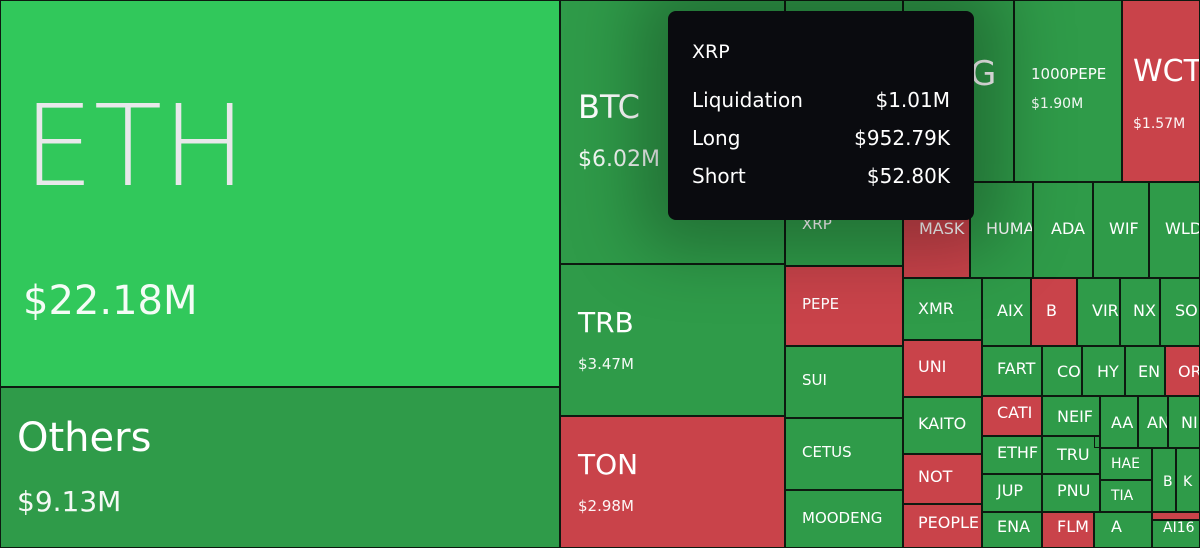 The height and width of the screenshot is (548, 1200). Describe the element at coordinates (1161, 91) in the screenshot. I see `tile-wct-11: WCT $1.57M` at that location.